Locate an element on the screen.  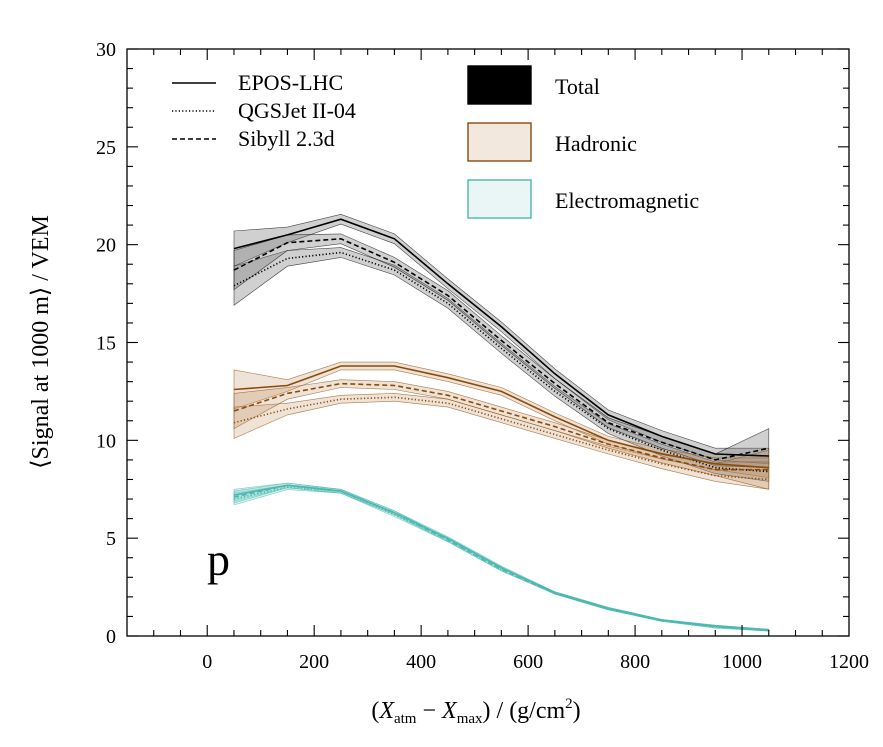
electromagnetic-epos-lhc-line is located at coordinates (501, 557).